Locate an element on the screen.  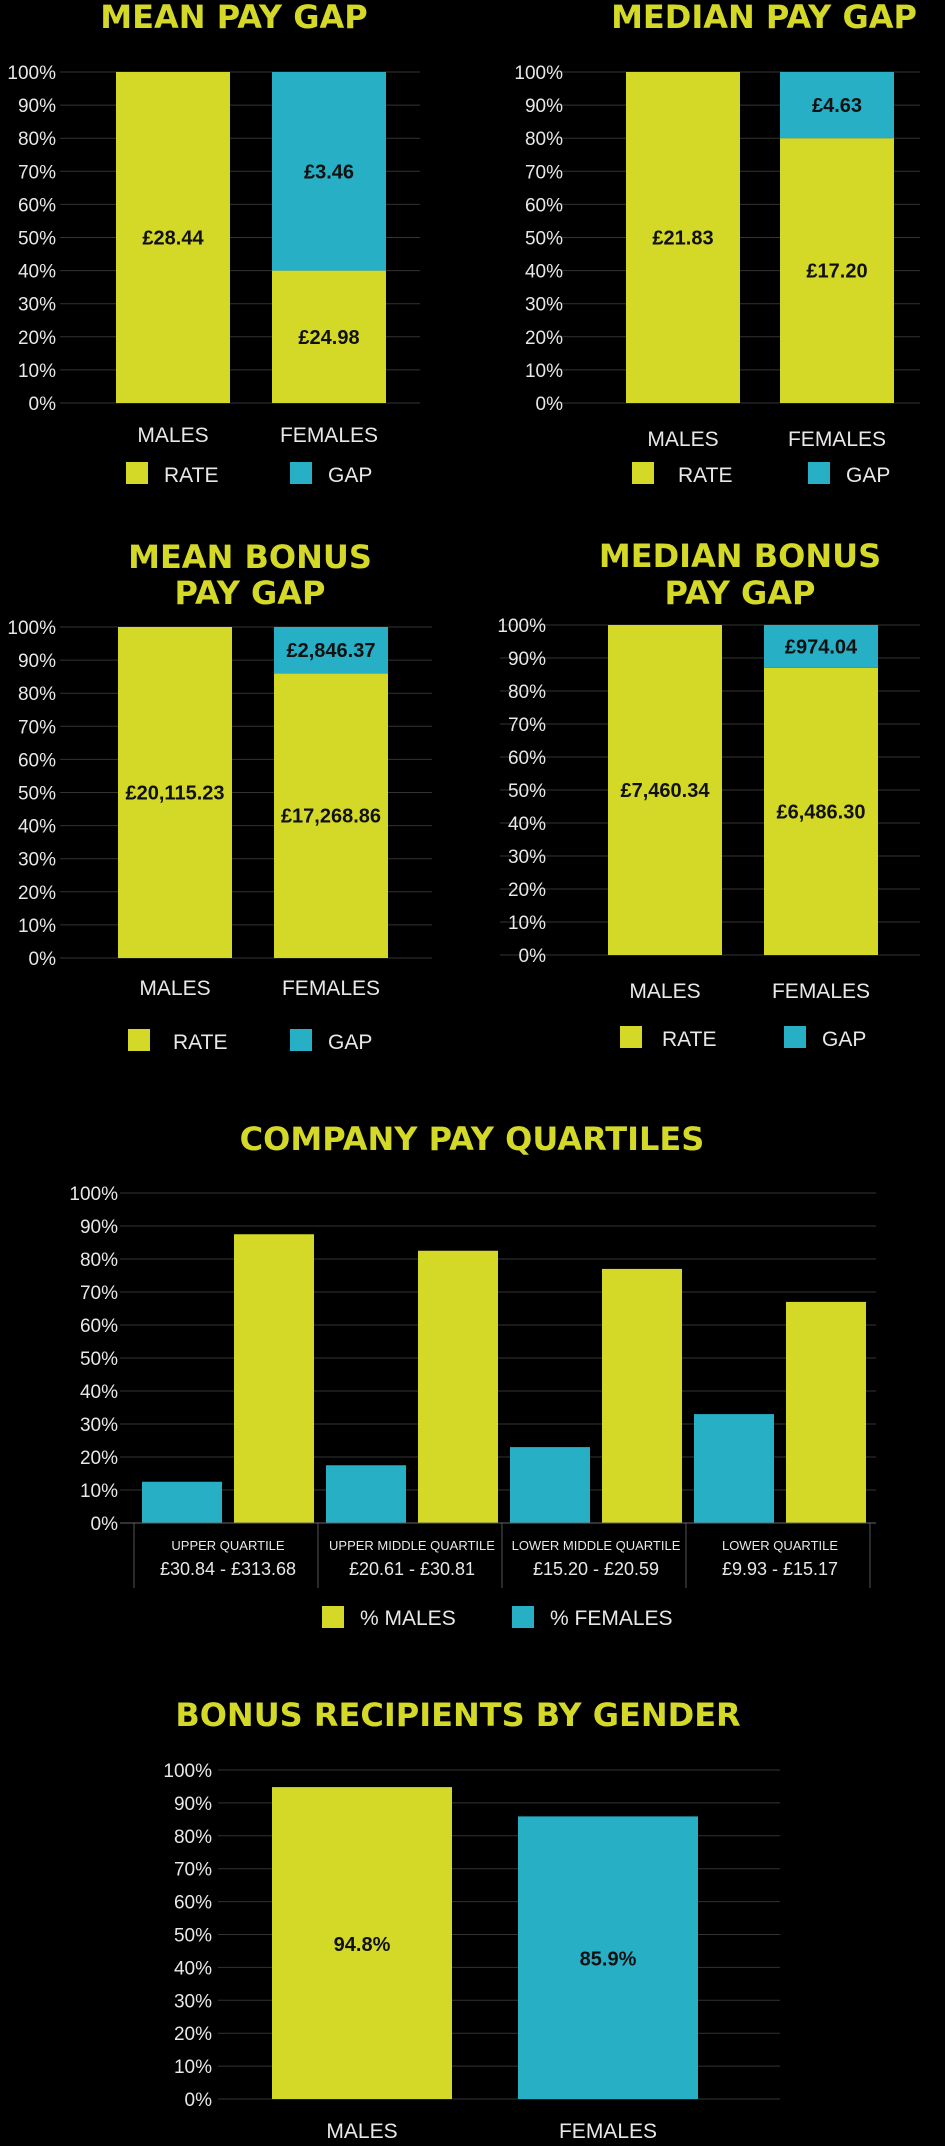
legend-label: % MALES is located at coordinates (408, 1618).